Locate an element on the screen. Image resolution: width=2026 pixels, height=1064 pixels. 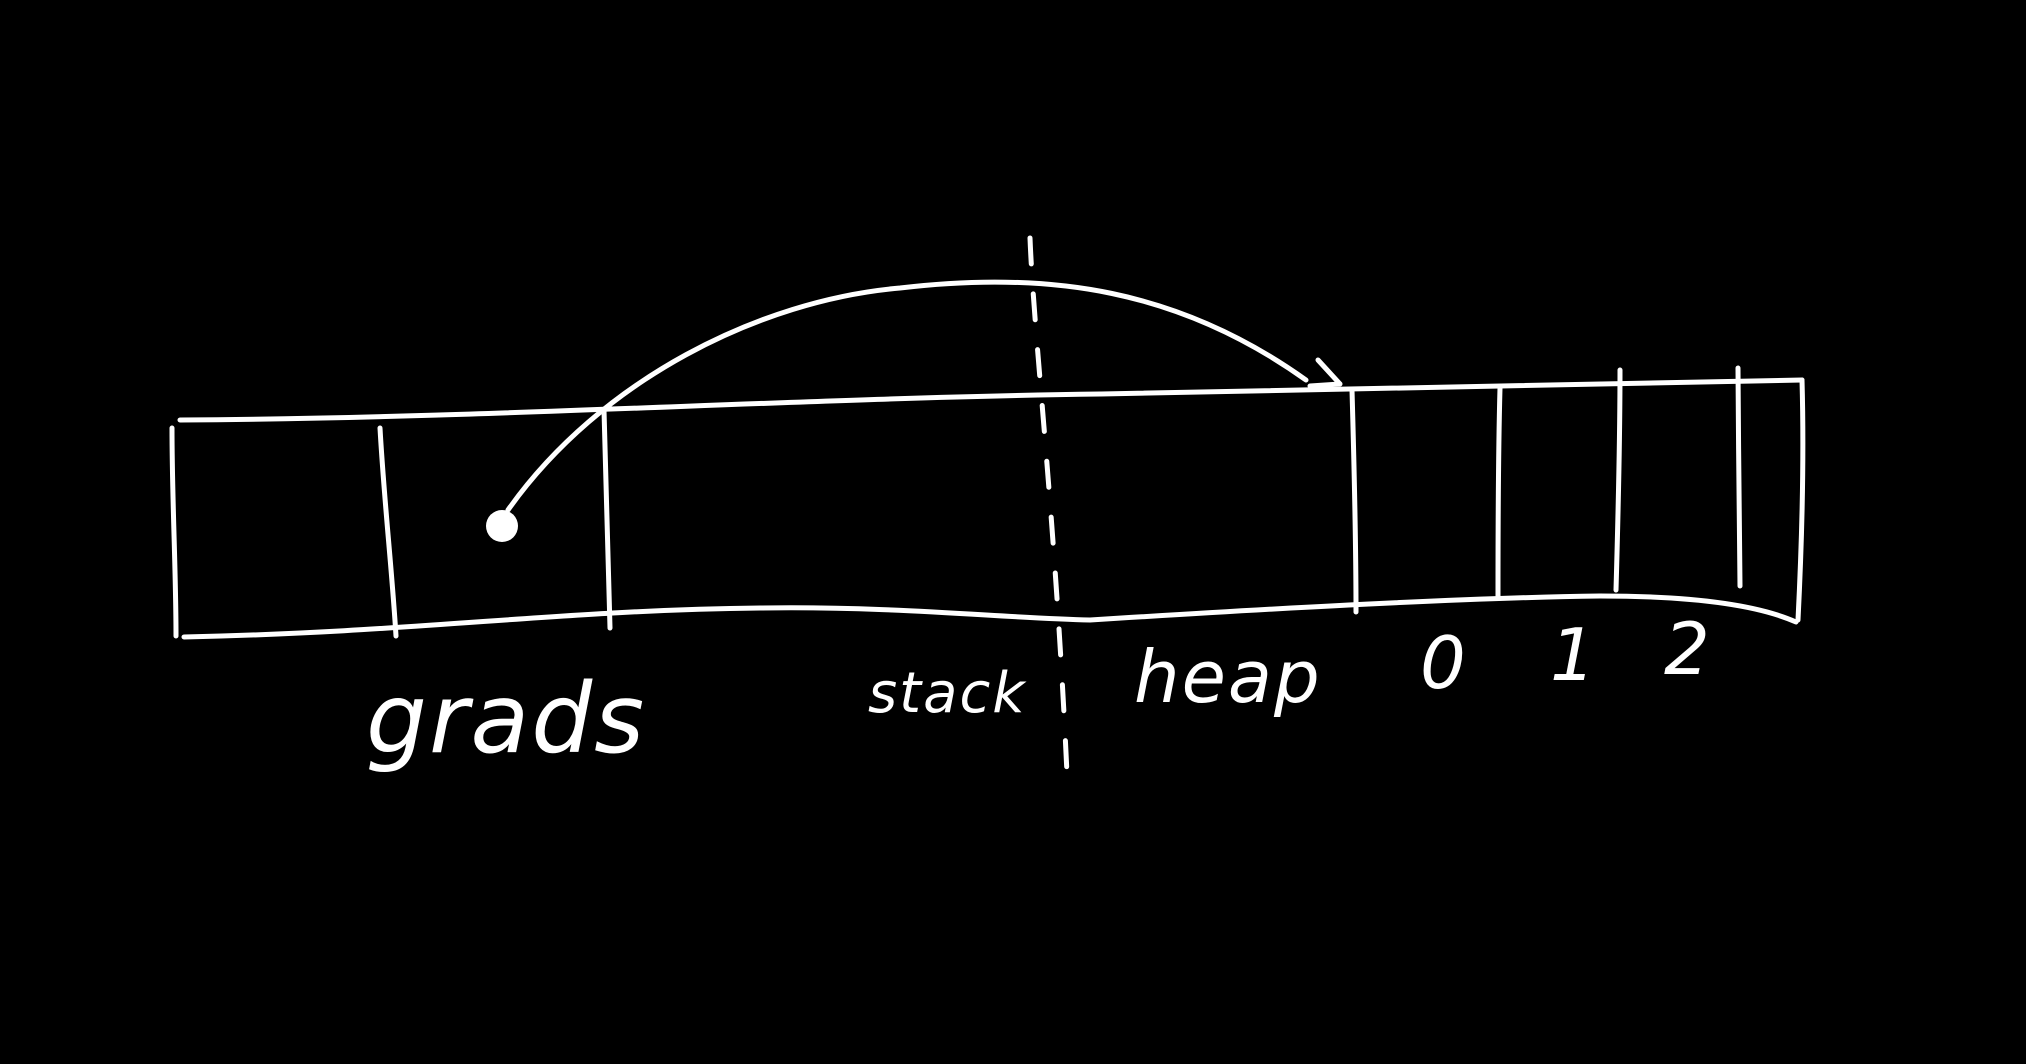
divider-heap-end is located at coordinates (1354, 501).